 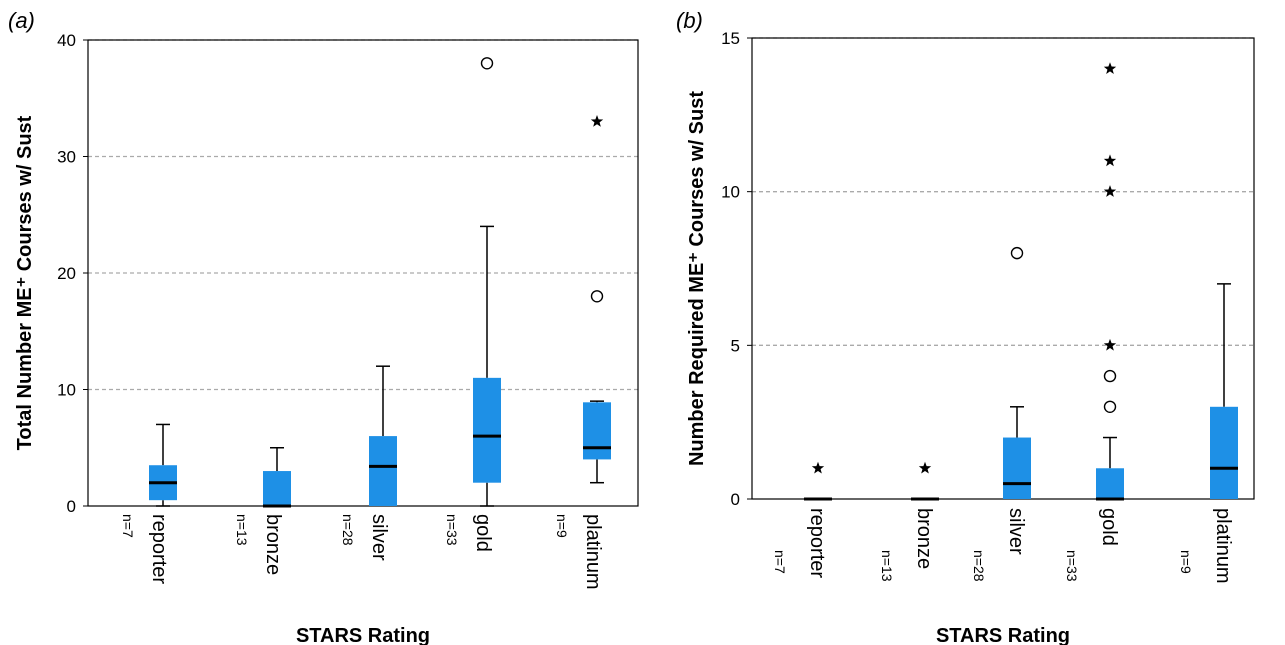 What do you see at coordinates (689, 20) in the screenshot?
I see `panel-tag: (b)` at bounding box center [689, 20].